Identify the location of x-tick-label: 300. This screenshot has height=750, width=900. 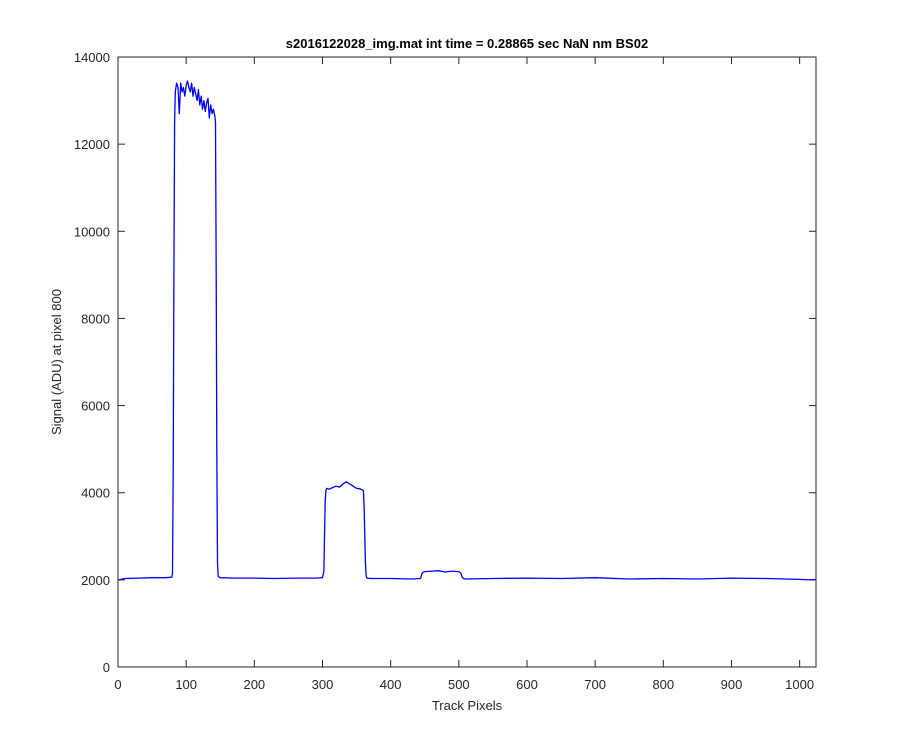
(323, 684).